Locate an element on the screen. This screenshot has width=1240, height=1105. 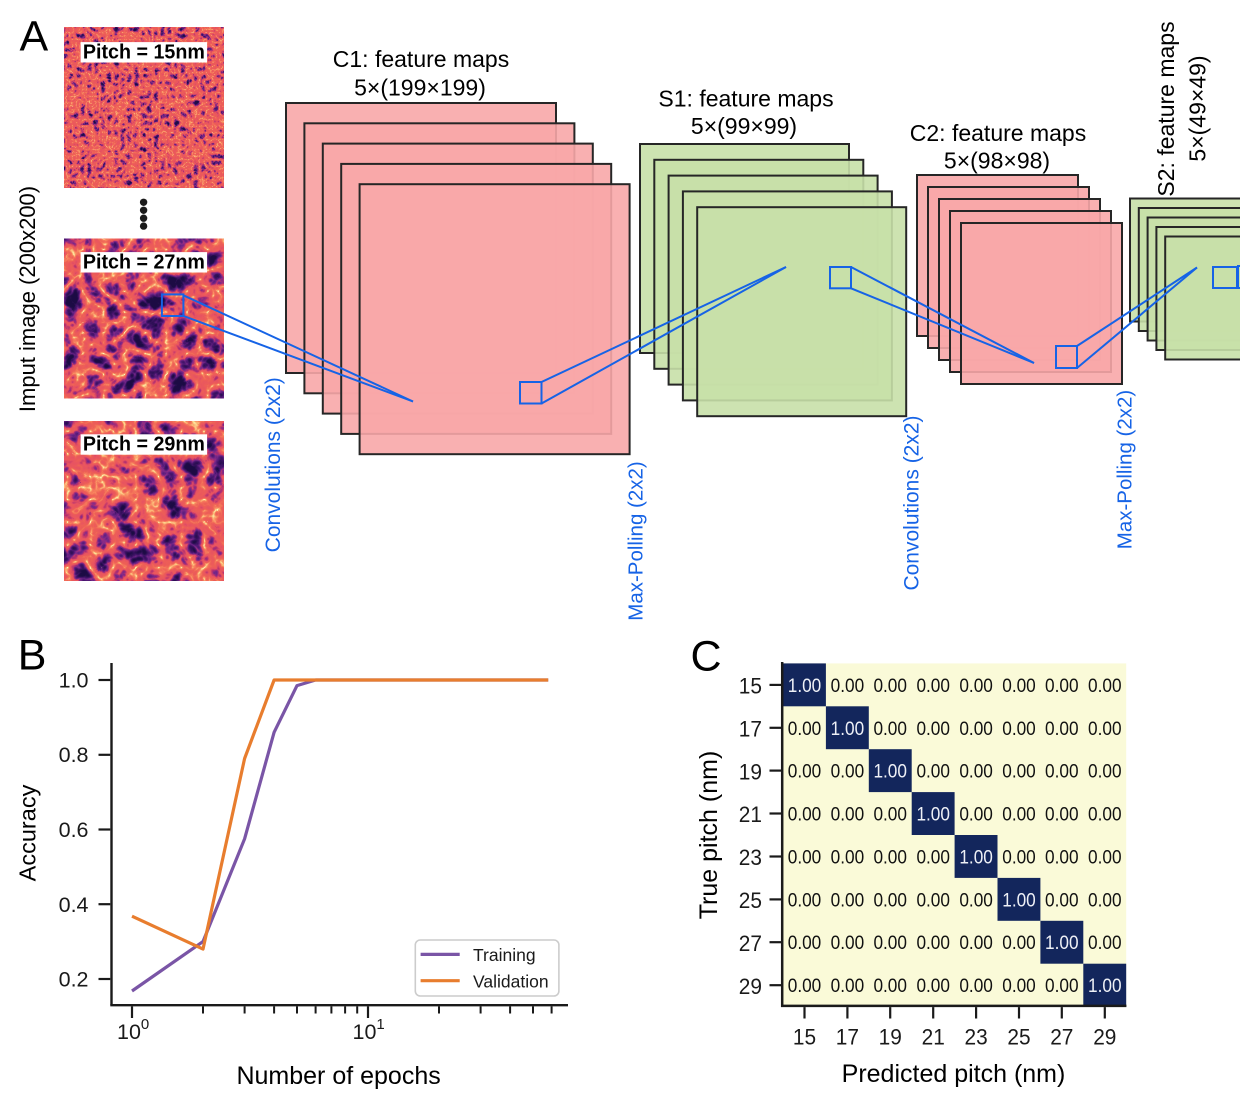
svg-text: 5×(49×49) is located at coordinates (1198, 108).